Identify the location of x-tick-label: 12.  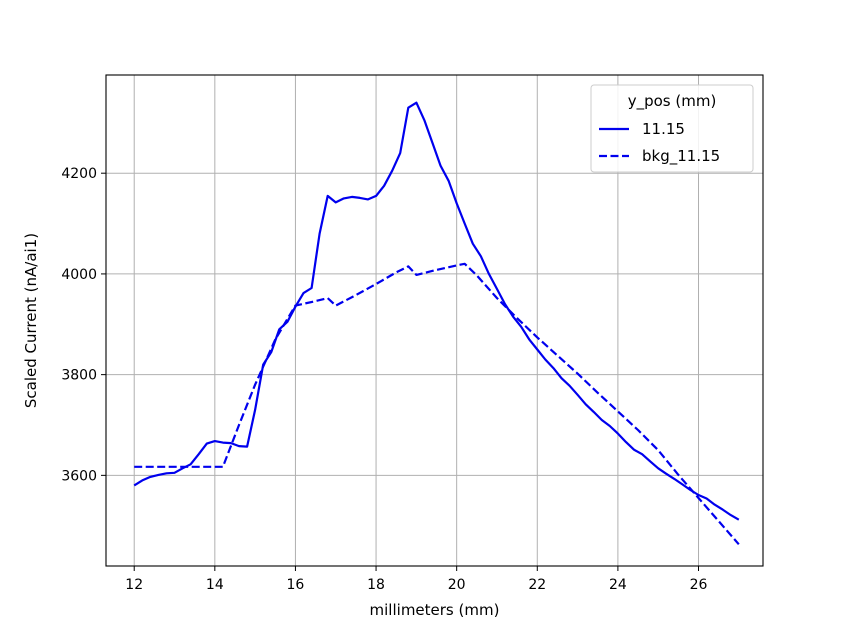
(134, 585).